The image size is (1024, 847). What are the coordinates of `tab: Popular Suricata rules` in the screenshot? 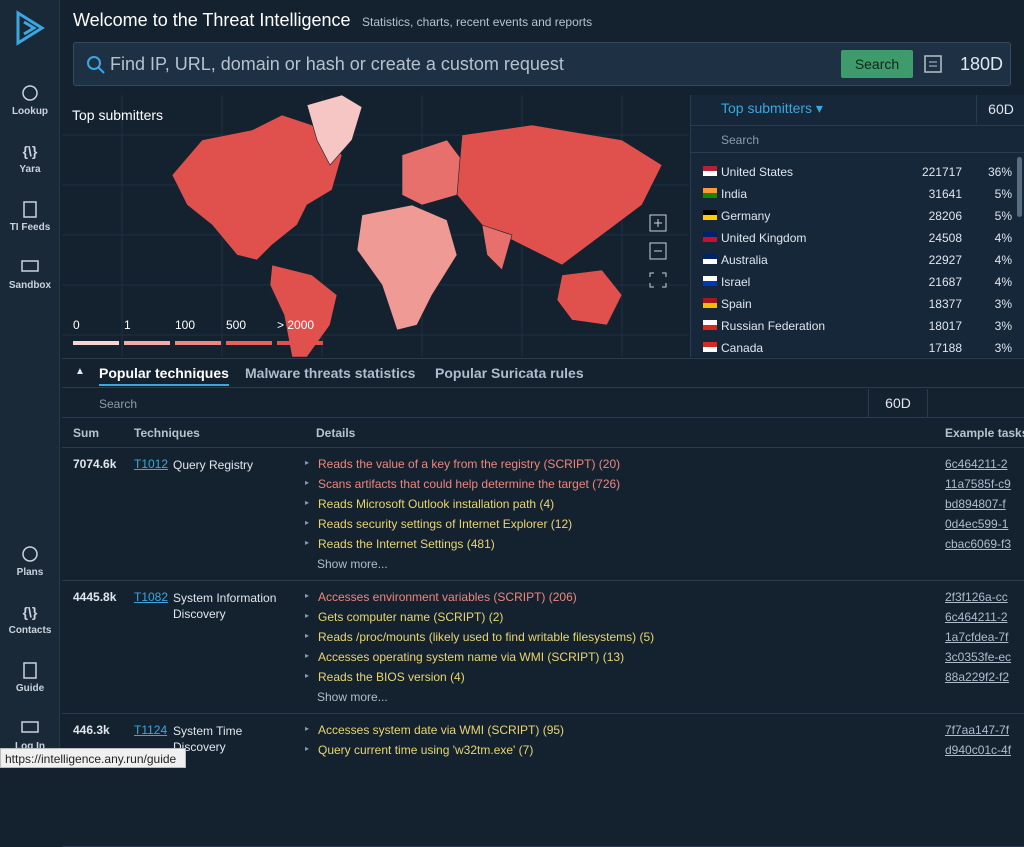 It's located at (509, 373).